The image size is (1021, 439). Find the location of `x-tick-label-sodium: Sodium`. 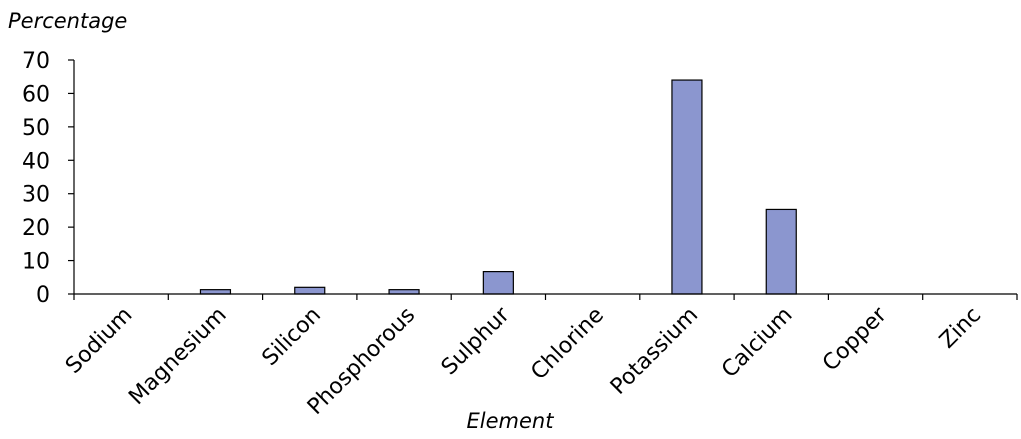

x-tick-label-sodium: Sodium is located at coordinates (99, 341).